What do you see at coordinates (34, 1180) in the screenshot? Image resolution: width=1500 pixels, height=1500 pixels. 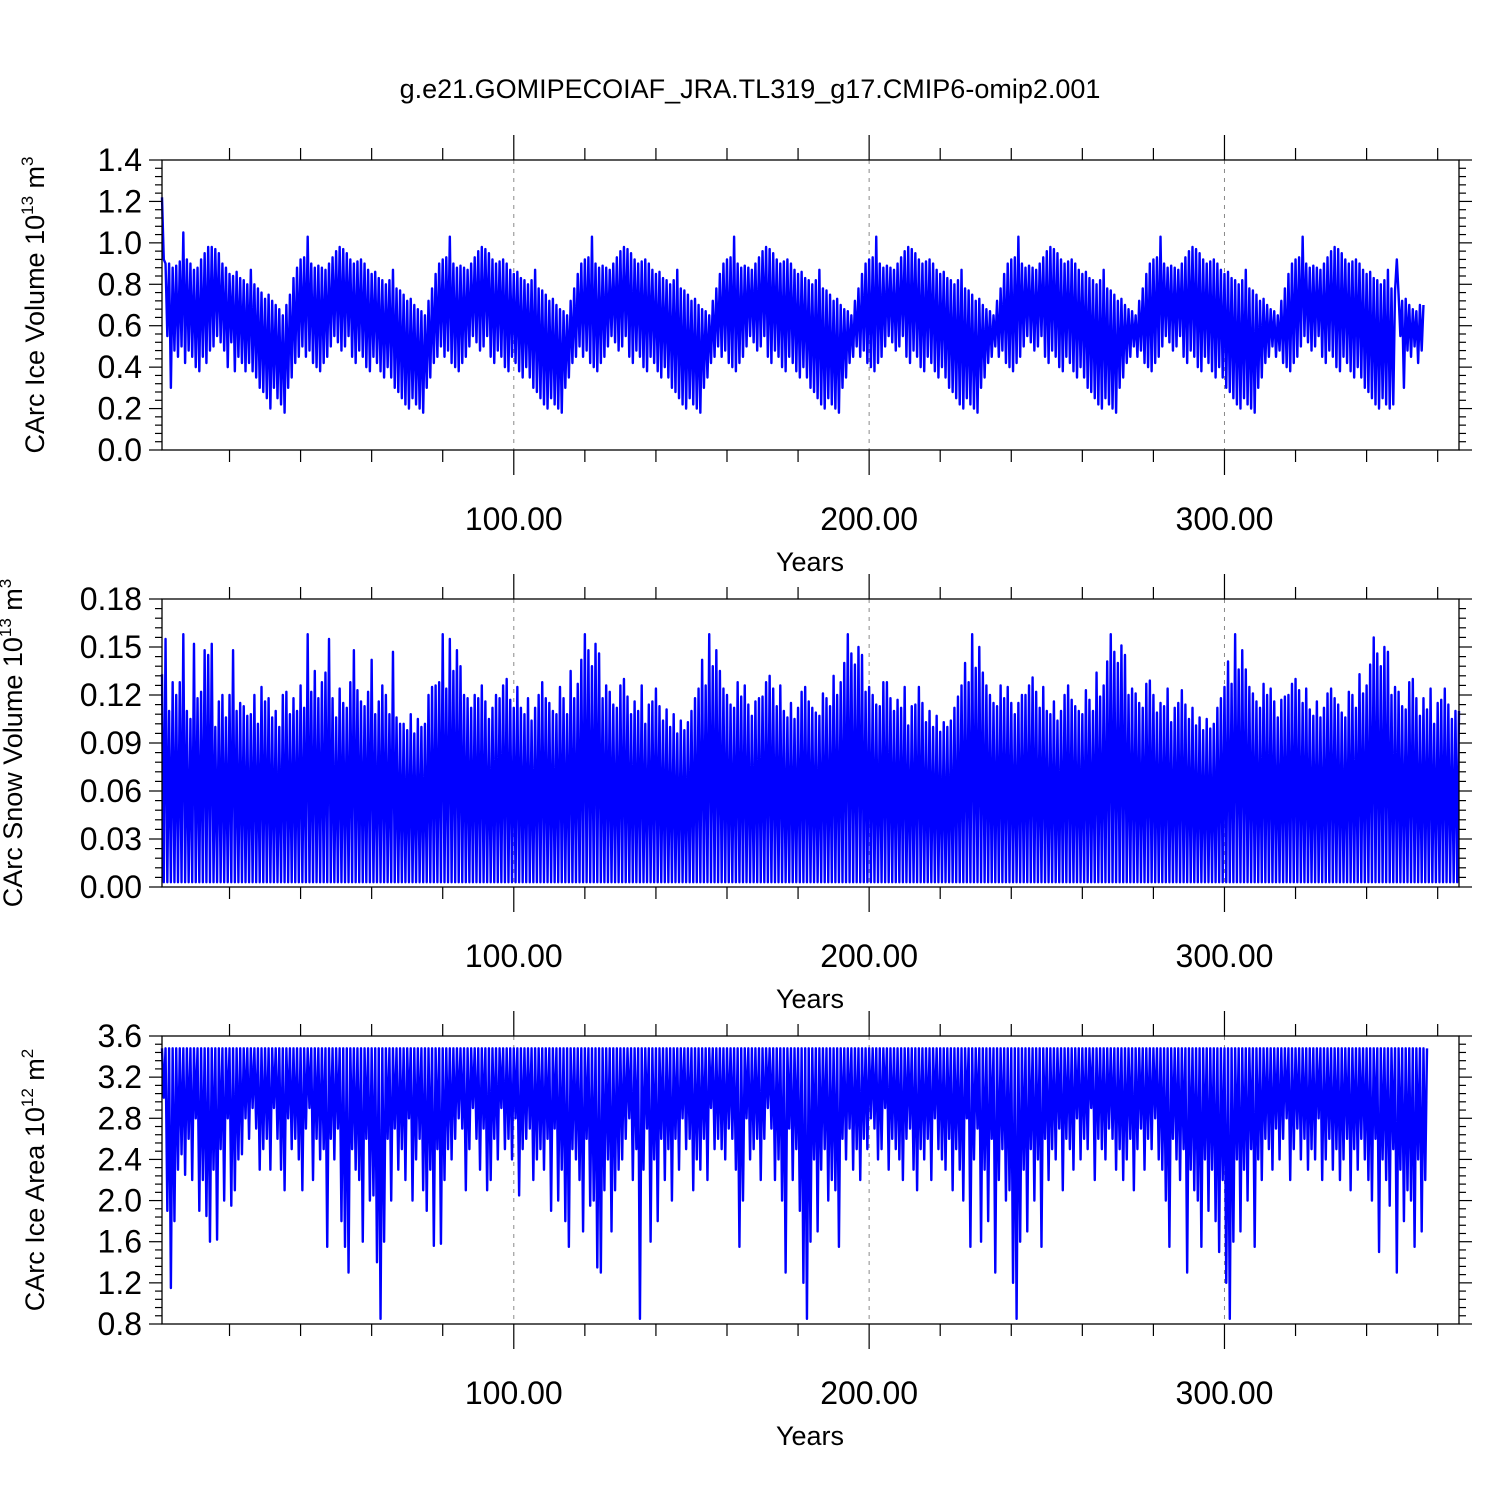 I see `y-axis-label: CArc Ice Area 1012 m2` at bounding box center [34, 1180].